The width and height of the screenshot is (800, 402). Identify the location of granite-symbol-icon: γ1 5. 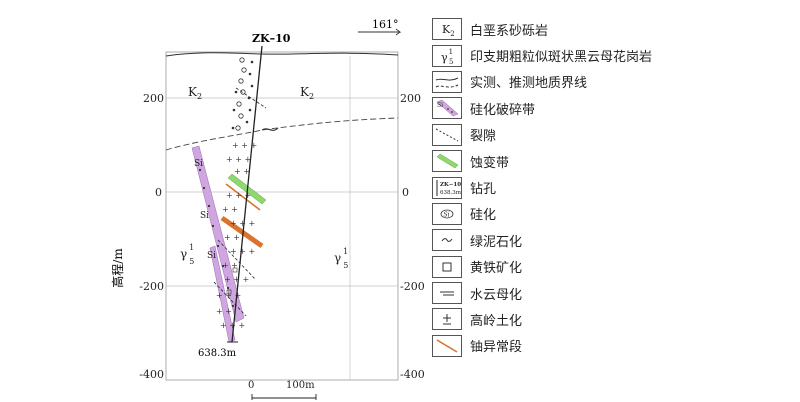
(447, 55).